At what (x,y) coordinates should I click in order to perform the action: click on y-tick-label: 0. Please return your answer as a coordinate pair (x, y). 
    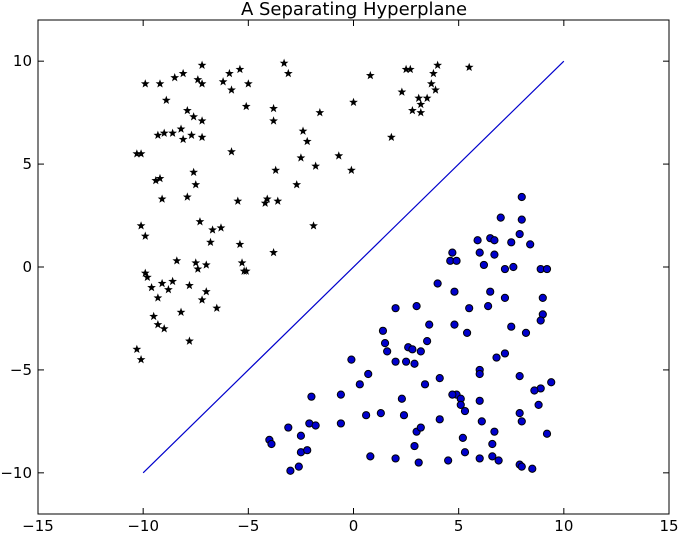
    Looking at the image, I should click on (27, 267).